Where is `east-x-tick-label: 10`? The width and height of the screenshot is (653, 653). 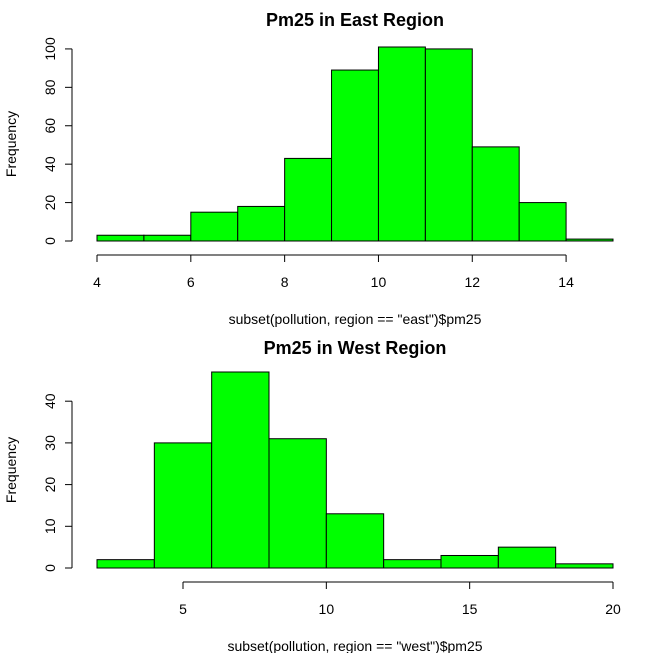
east-x-tick-label: 10 is located at coordinates (379, 282).